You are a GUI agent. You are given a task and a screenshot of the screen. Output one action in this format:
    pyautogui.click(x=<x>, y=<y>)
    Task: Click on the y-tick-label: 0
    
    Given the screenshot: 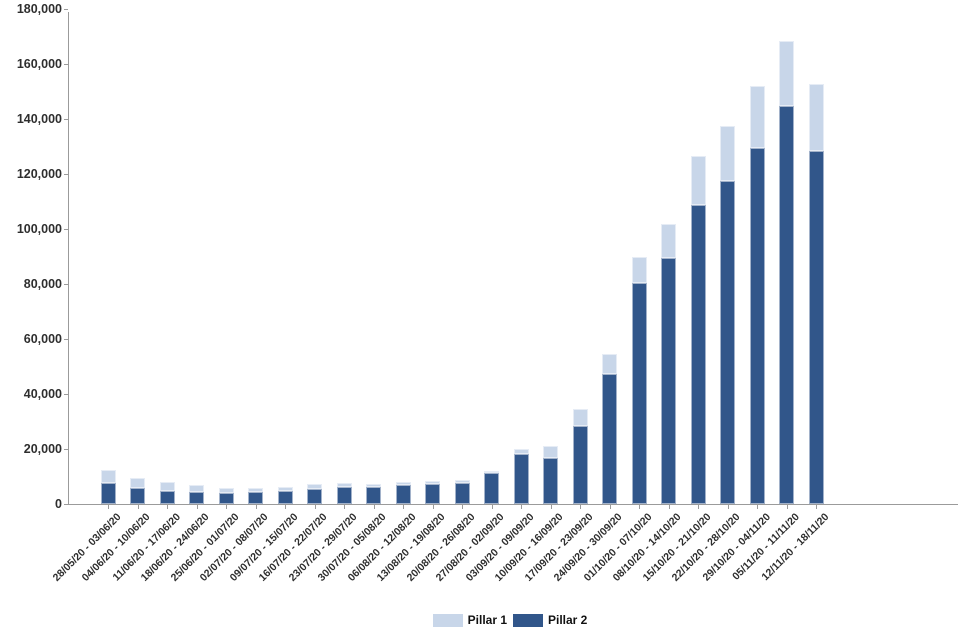 What is the action you would take?
    pyautogui.click(x=58, y=504)
    